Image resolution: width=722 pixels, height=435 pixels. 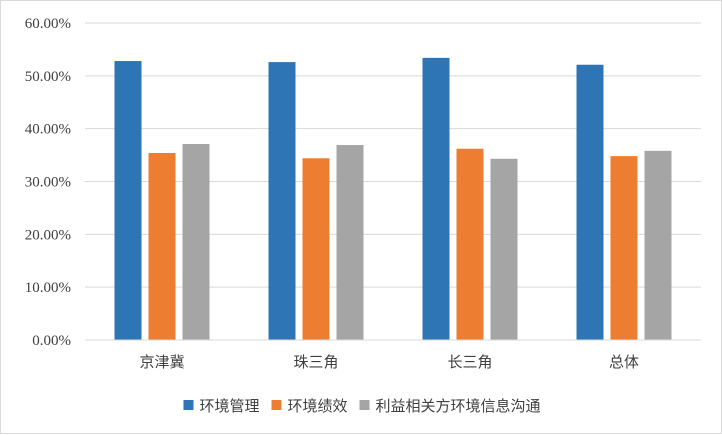 I want to click on legend-label: 环境绩效, so click(x=317, y=406).